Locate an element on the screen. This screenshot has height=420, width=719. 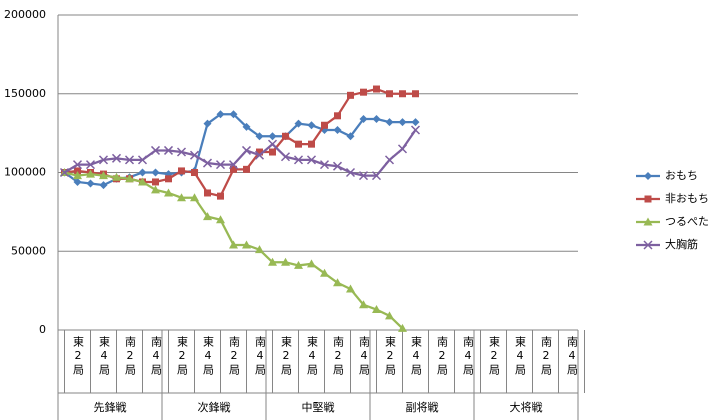
group-label: 副将戦 is located at coordinates (422, 407).